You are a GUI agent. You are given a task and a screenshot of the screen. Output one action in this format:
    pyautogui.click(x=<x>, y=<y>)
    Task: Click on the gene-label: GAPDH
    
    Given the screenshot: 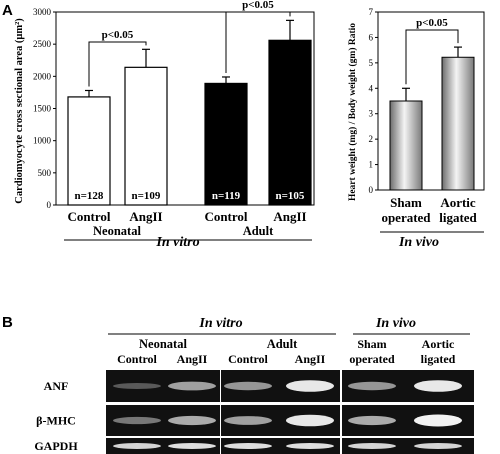 What is the action you would take?
    pyautogui.click(x=56, y=446)
    